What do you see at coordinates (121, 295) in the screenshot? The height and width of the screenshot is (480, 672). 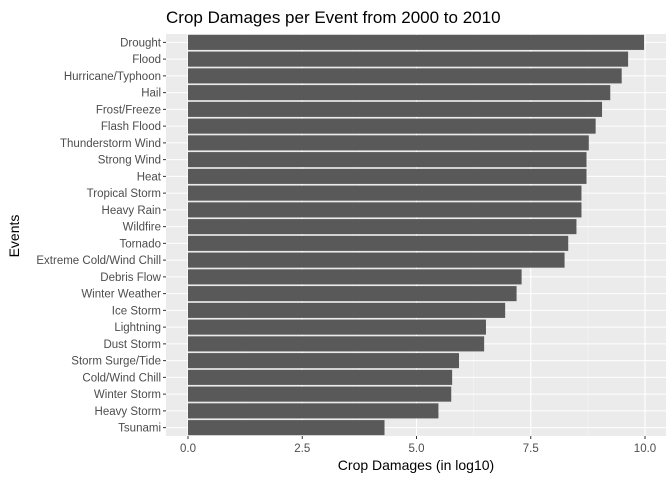 I see `y-tick-label: Winter Weather` at bounding box center [121, 295].